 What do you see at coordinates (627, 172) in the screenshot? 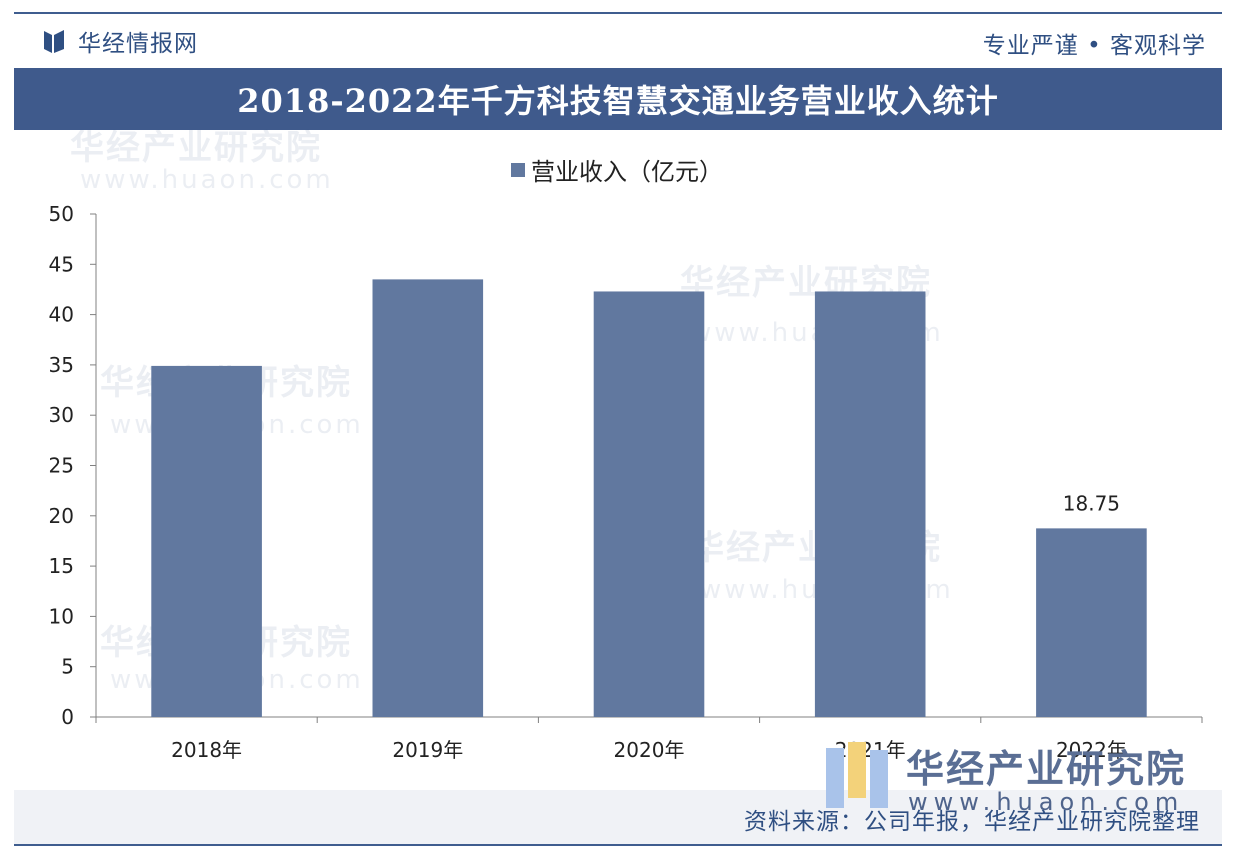
I see `legend-label: 营业收入（亿元）` at bounding box center [627, 172].